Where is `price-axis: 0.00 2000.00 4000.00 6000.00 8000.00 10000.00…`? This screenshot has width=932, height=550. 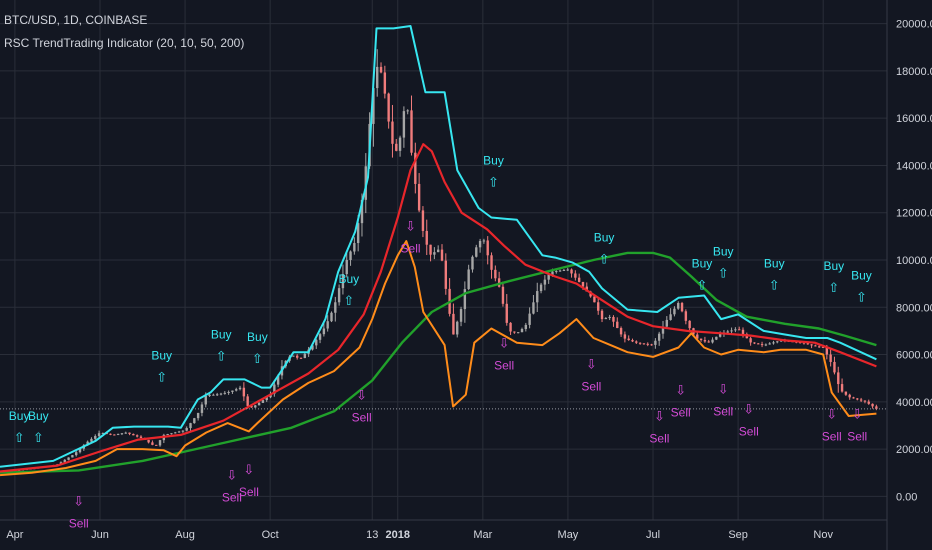
price-axis: 0.00 2000.00 4000.00 6000.00 8000.00 10000.00… is located at coordinates (914, 261).